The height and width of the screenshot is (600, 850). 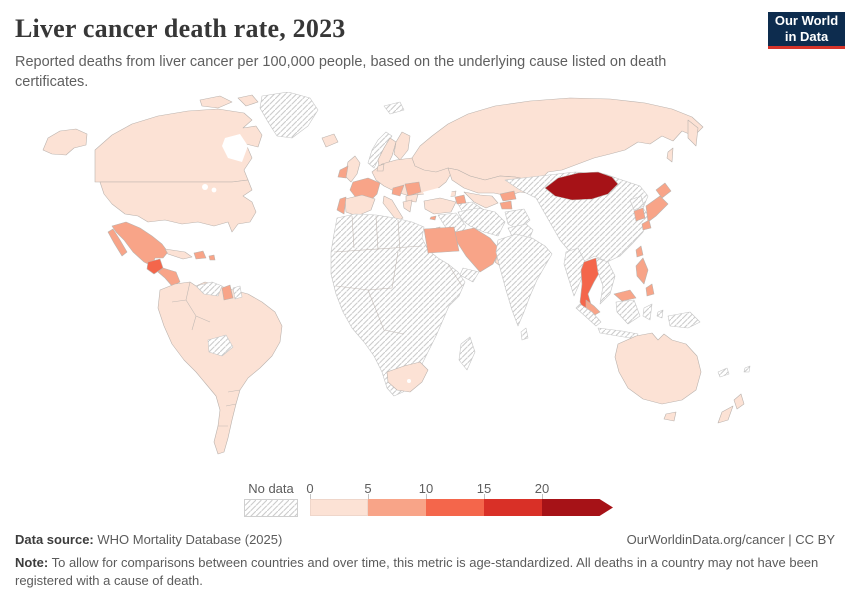 What do you see at coordinates (140, 244) in the screenshot?
I see `country-mexico` at bounding box center [140, 244].